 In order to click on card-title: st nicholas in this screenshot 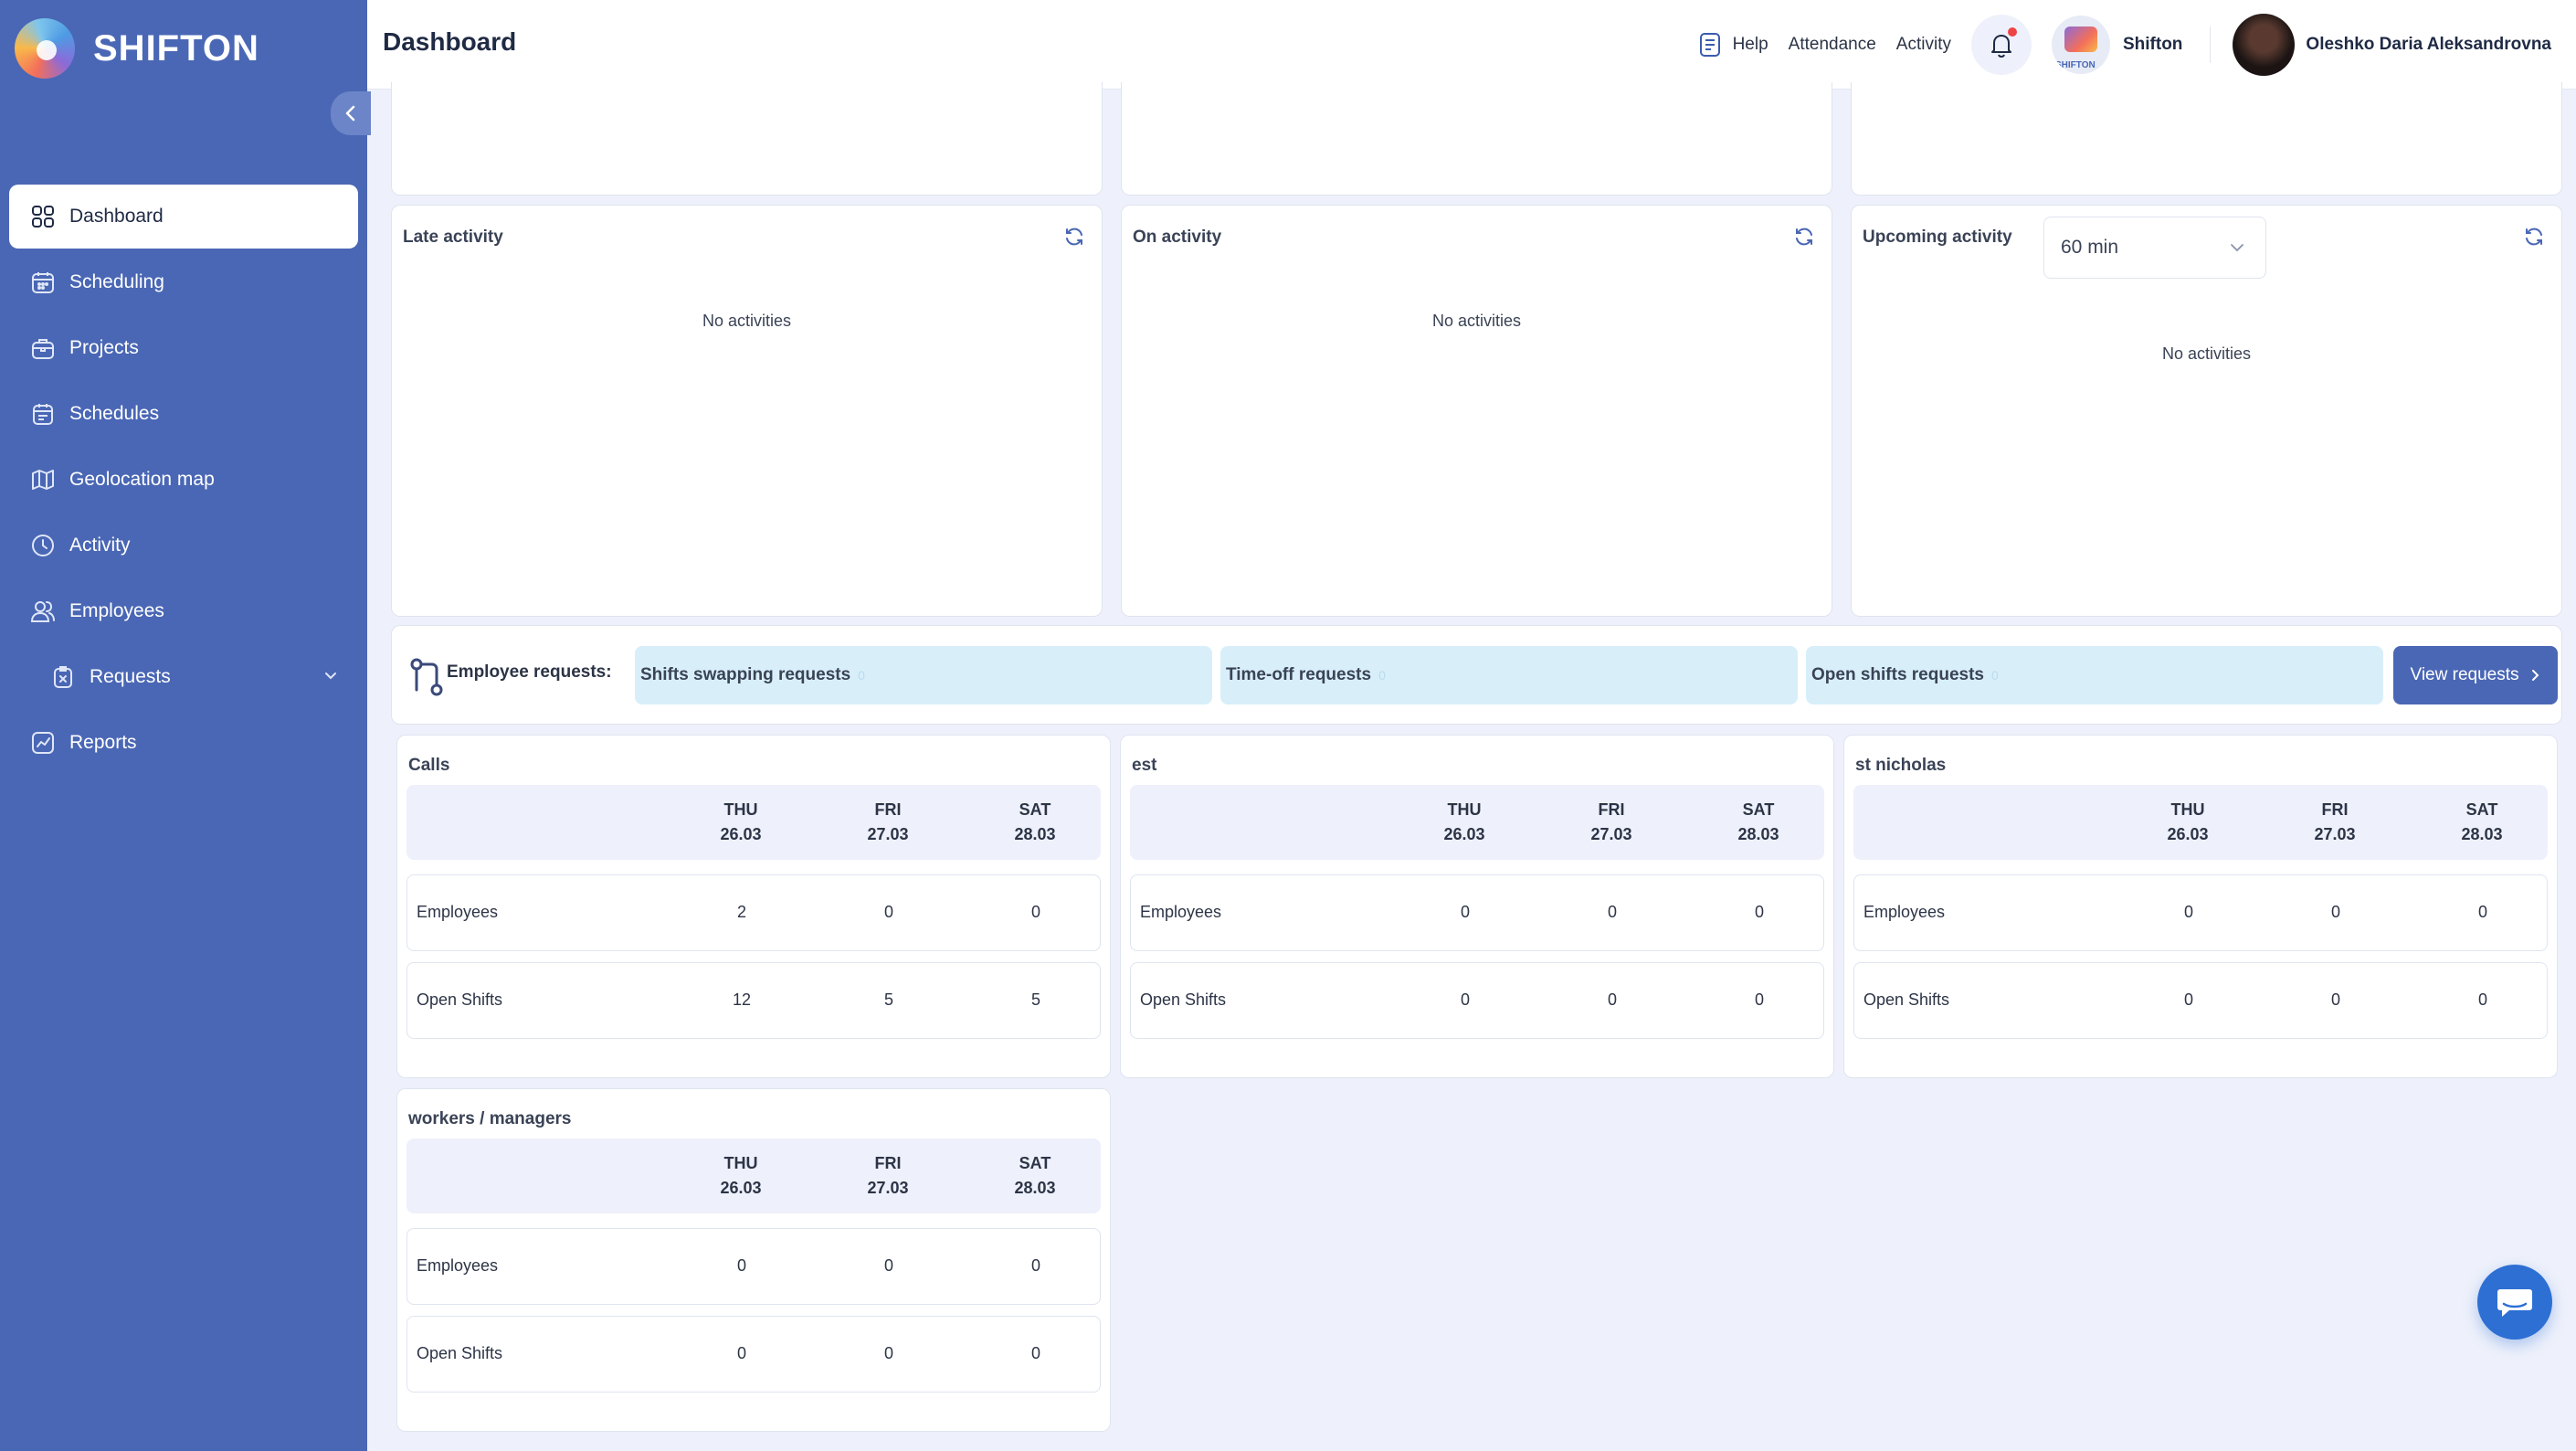, I will do `click(1901, 765)`.